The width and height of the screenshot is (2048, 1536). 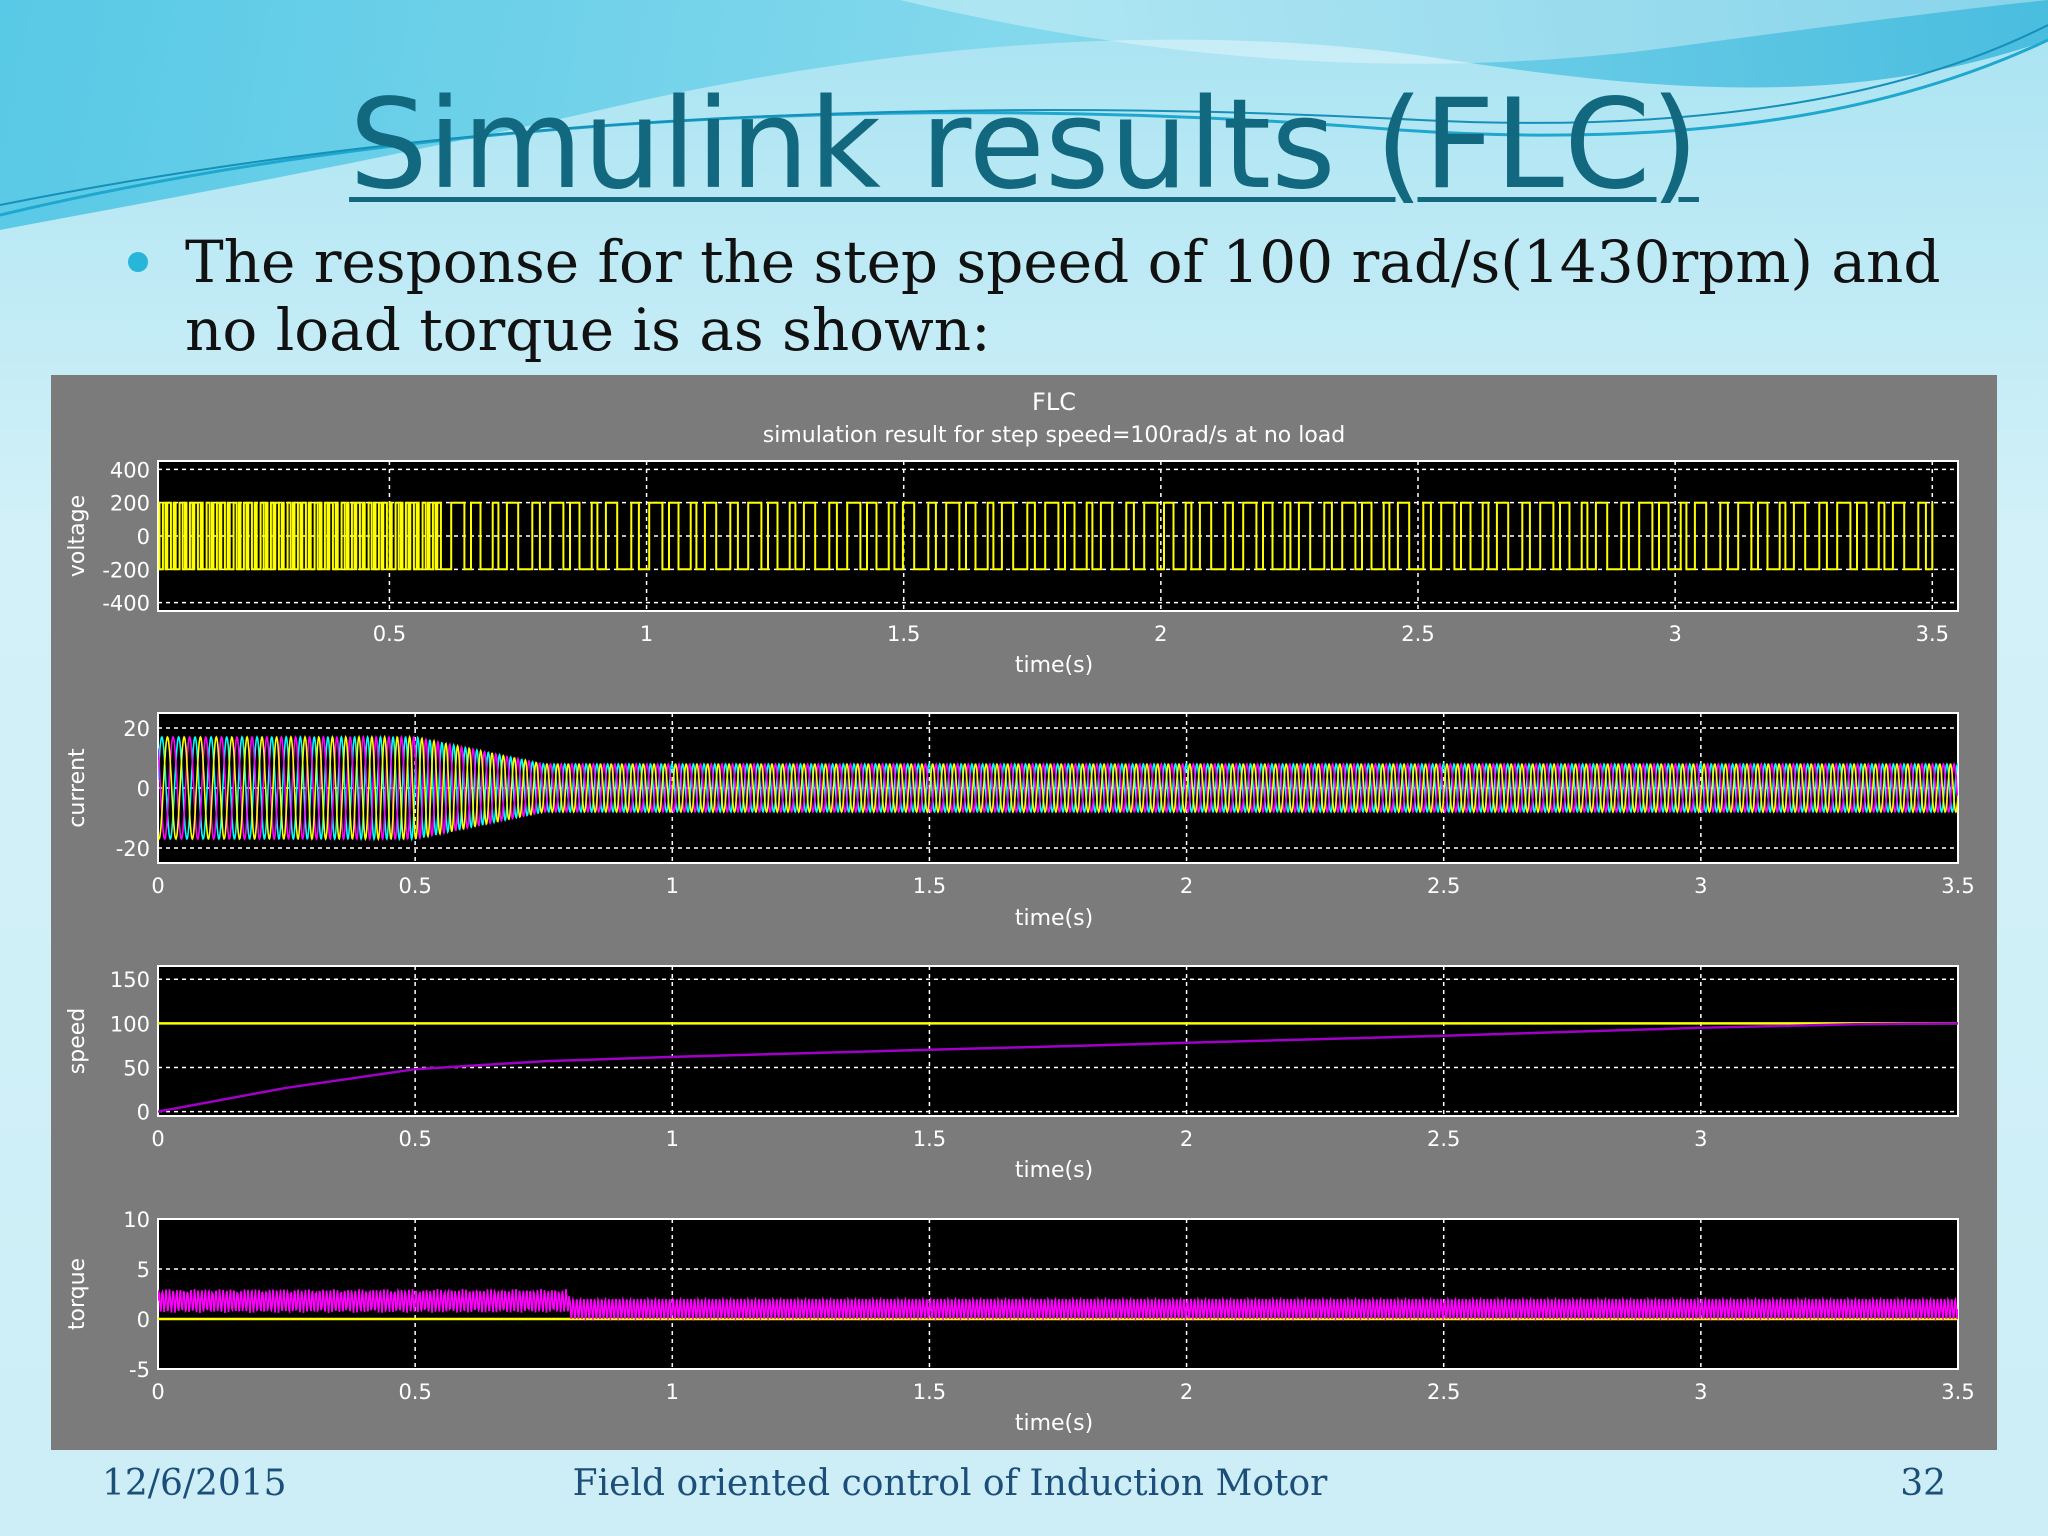 What do you see at coordinates (672, 886) in the screenshot?
I see `current-xtick-label: 1` at bounding box center [672, 886].